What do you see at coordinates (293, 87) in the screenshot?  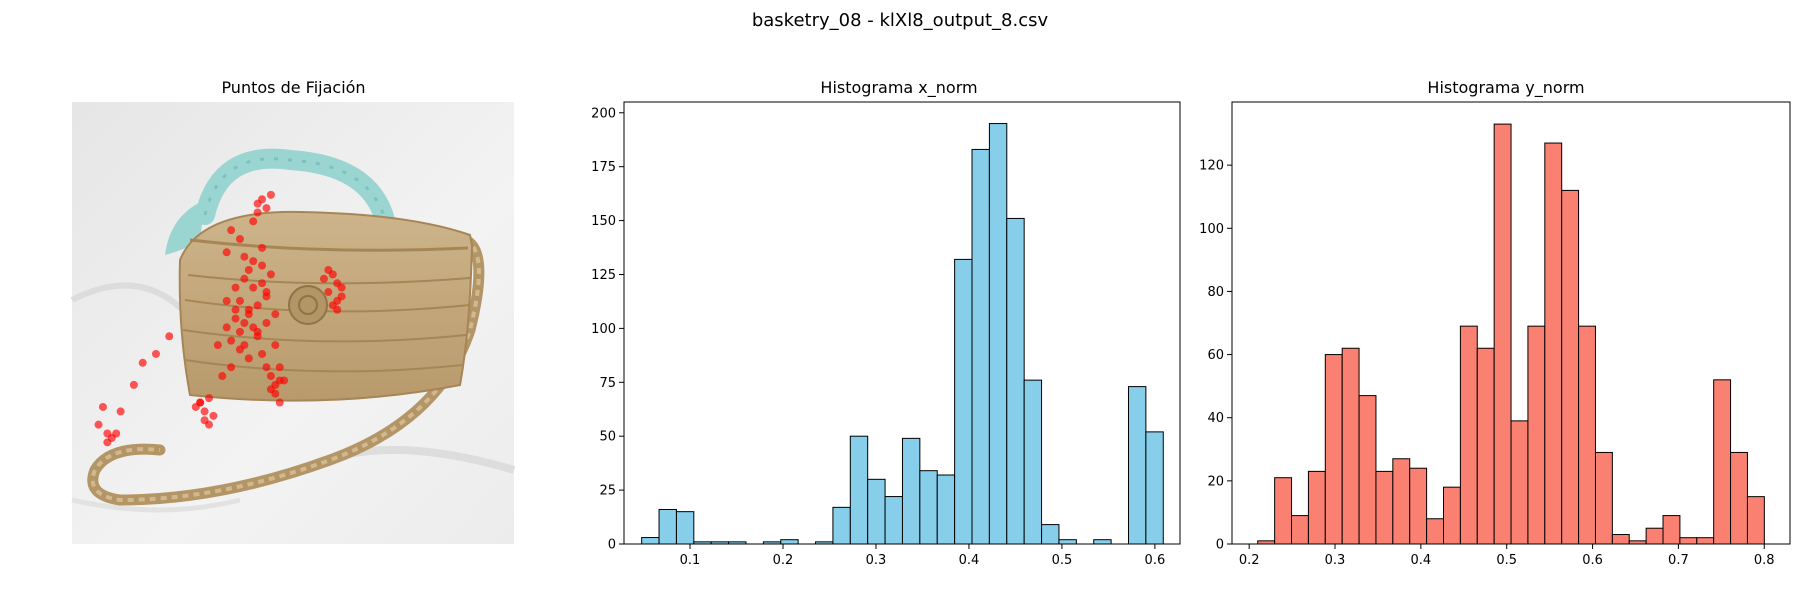 I see `fixation-title: Puntos de Fijación` at bounding box center [293, 87].